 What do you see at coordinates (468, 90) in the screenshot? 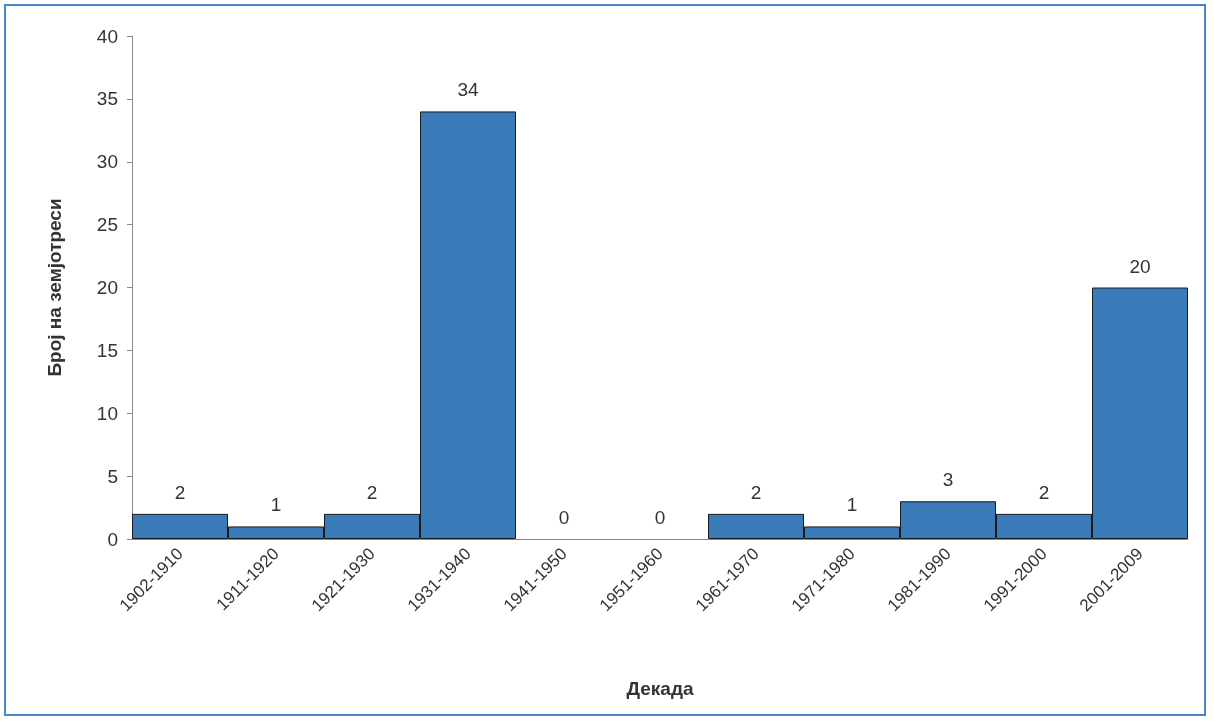
I see `data-label: 34` at bounding box center [468, 90].